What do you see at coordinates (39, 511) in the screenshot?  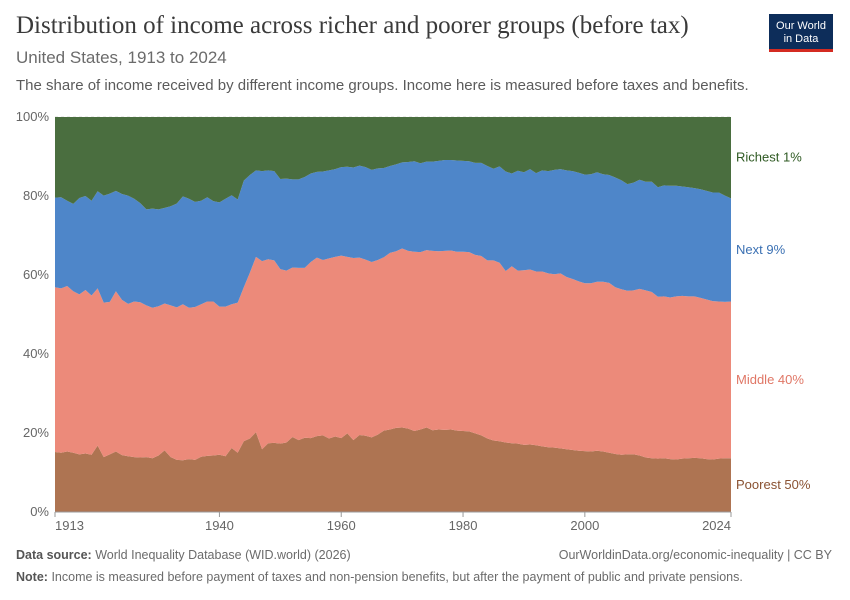 I see `y-tick-label: 0%` at bounding box center [39, 511].